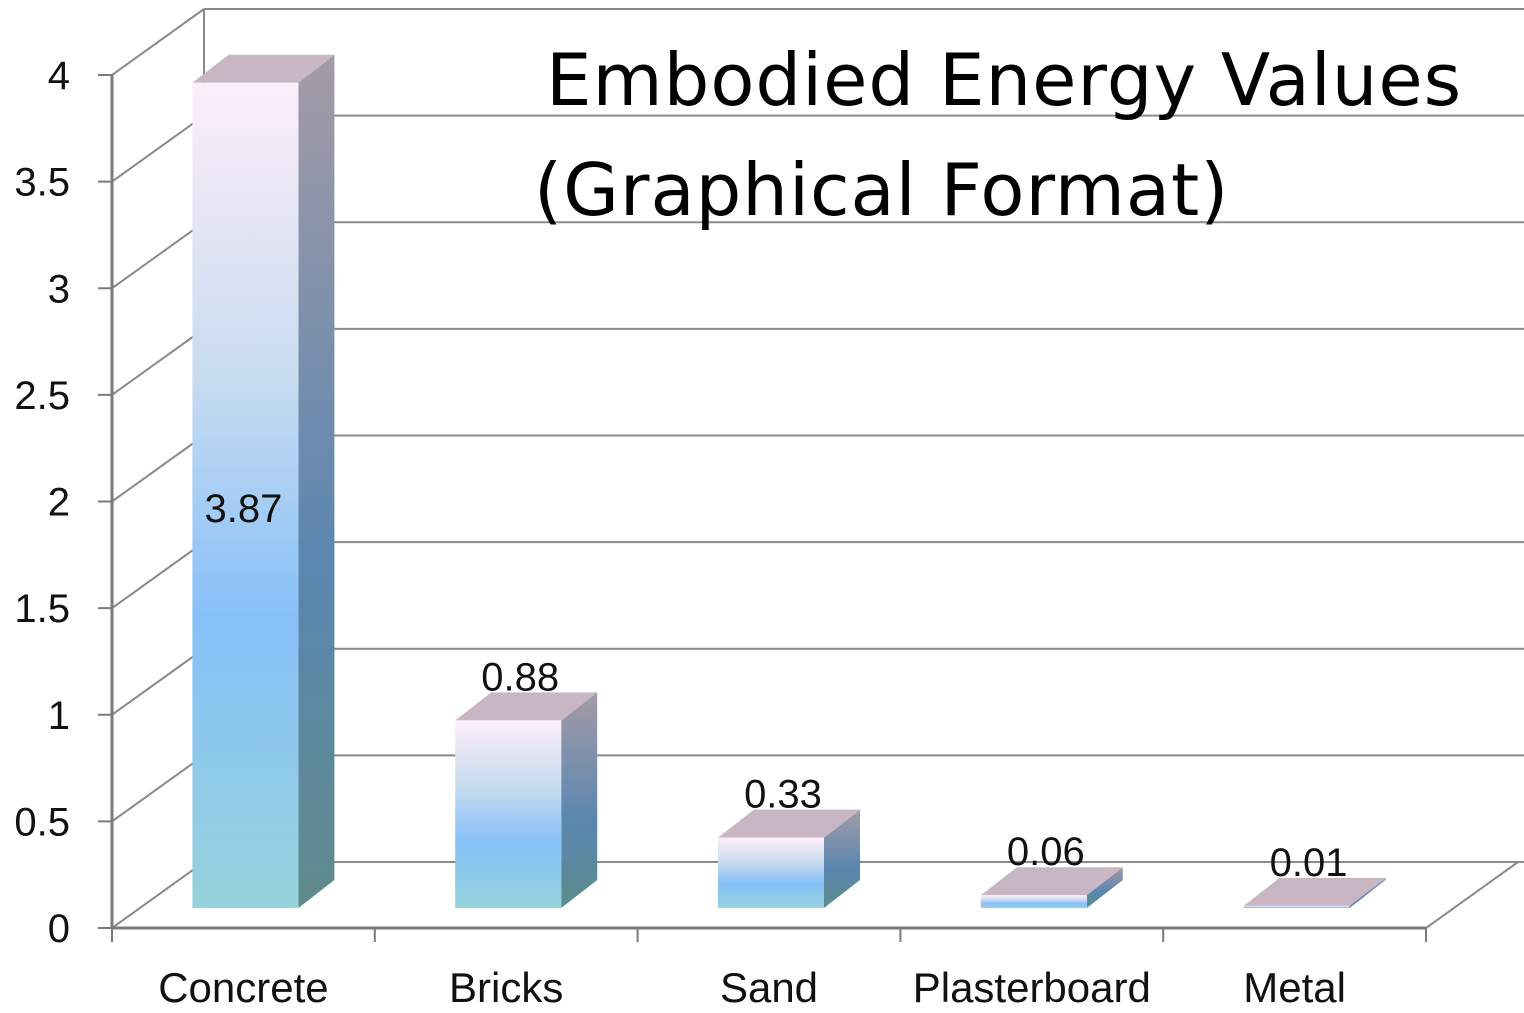 The height and width of the screenshot is (1013, 1524). Describe the element at coordinates (243, 986) in the screenshot. I see `x-tick-label: Concrete` at that location.